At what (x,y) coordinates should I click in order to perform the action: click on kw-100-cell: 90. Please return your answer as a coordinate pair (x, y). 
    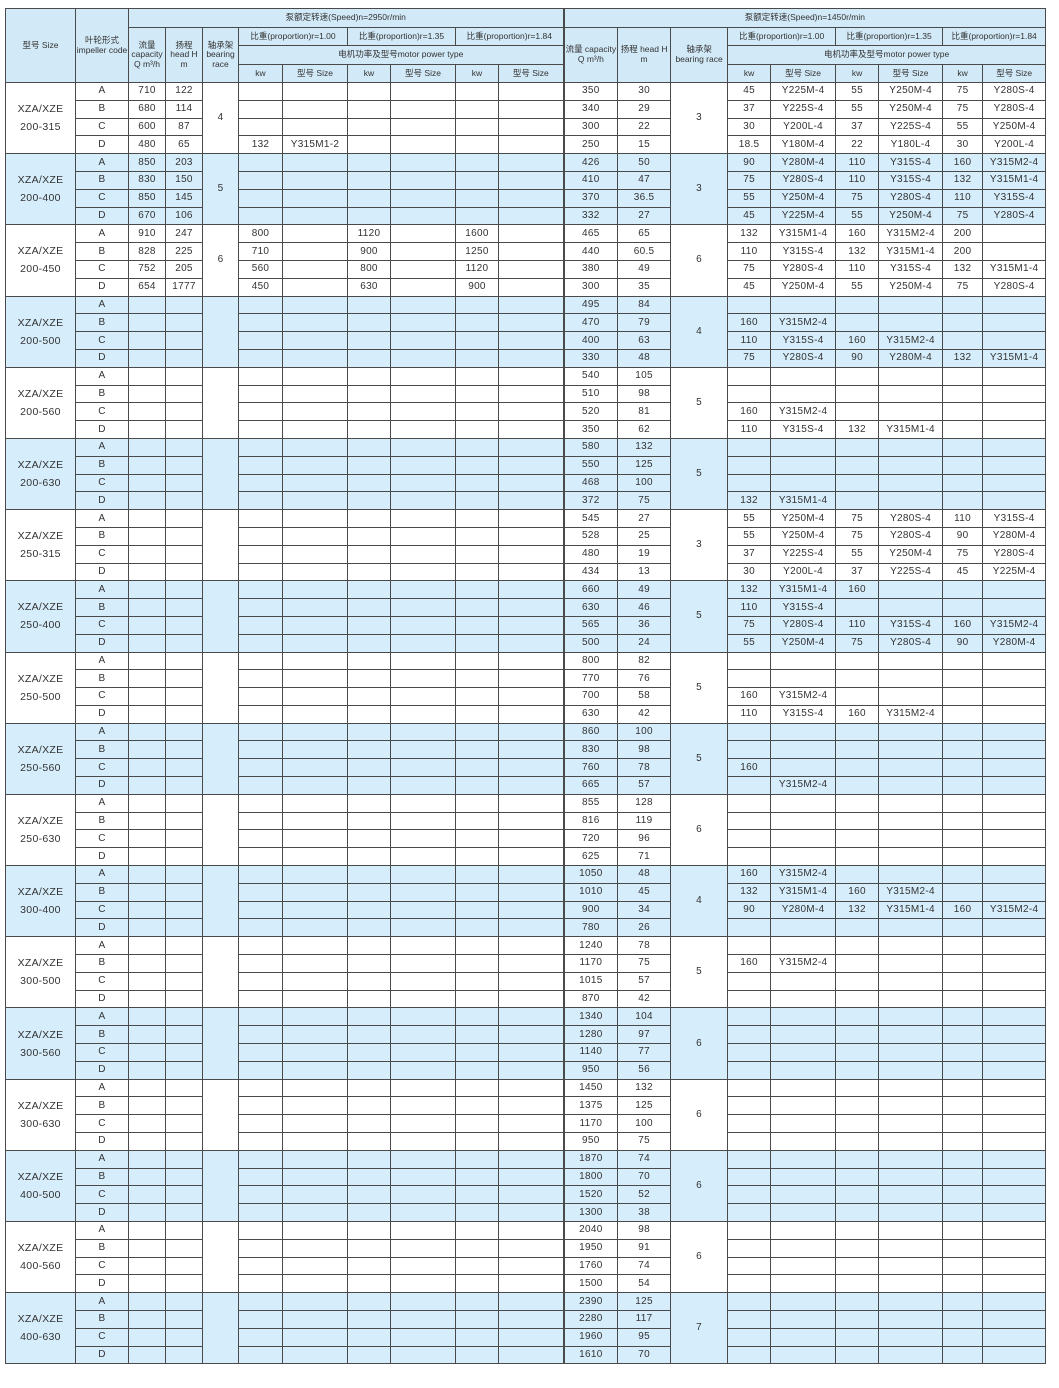
    Looking at the image, I should click on (749, 162).